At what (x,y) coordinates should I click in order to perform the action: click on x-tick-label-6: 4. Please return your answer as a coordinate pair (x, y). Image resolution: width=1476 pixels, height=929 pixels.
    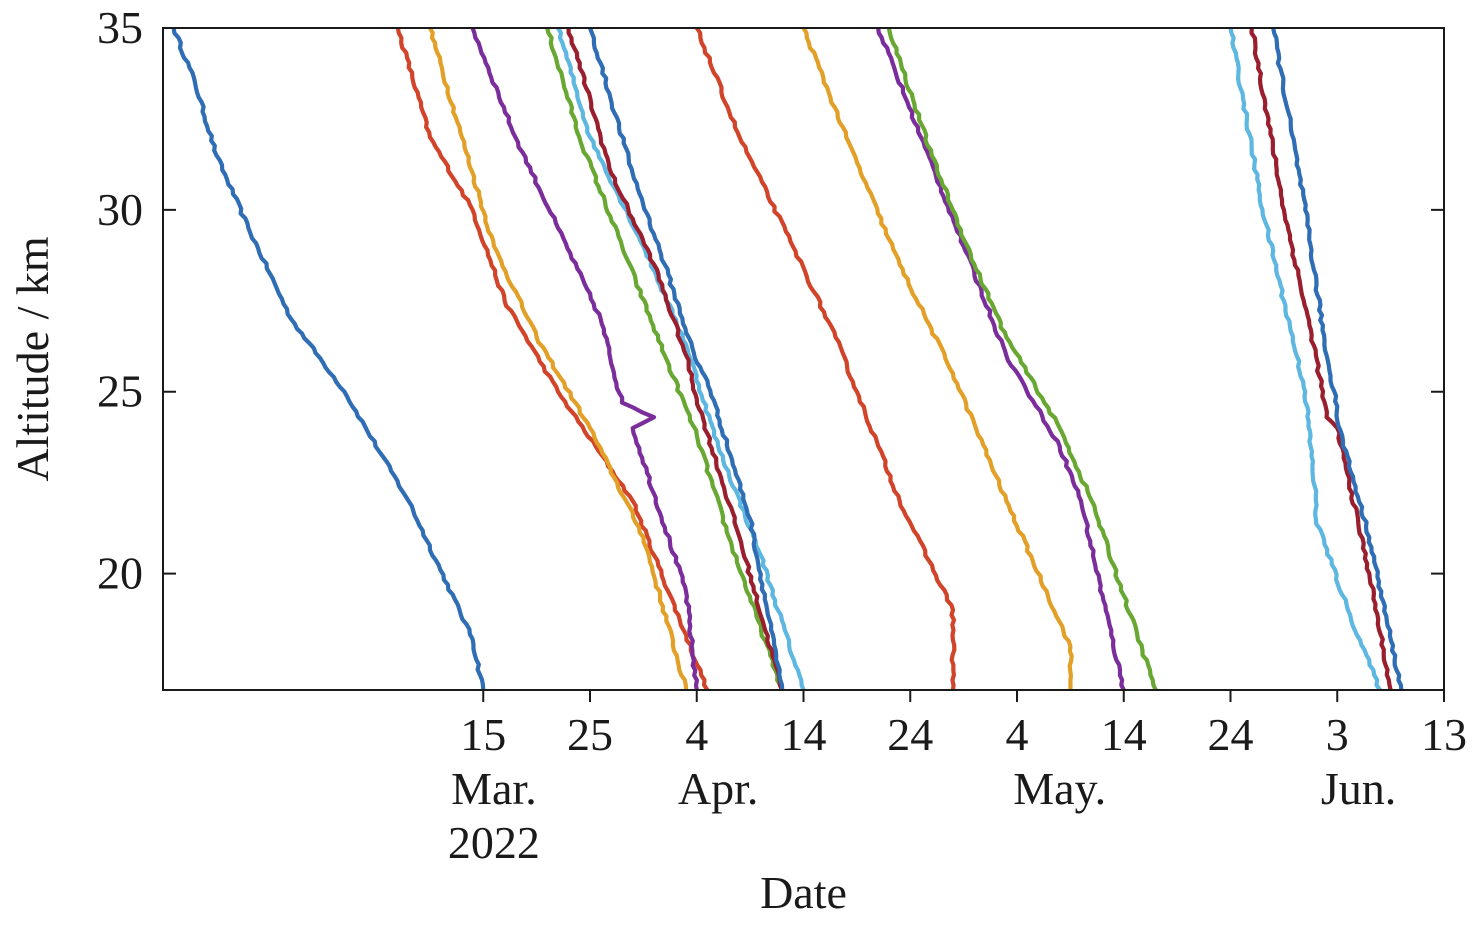
    Looking at the image, I should click on (1017, 734).